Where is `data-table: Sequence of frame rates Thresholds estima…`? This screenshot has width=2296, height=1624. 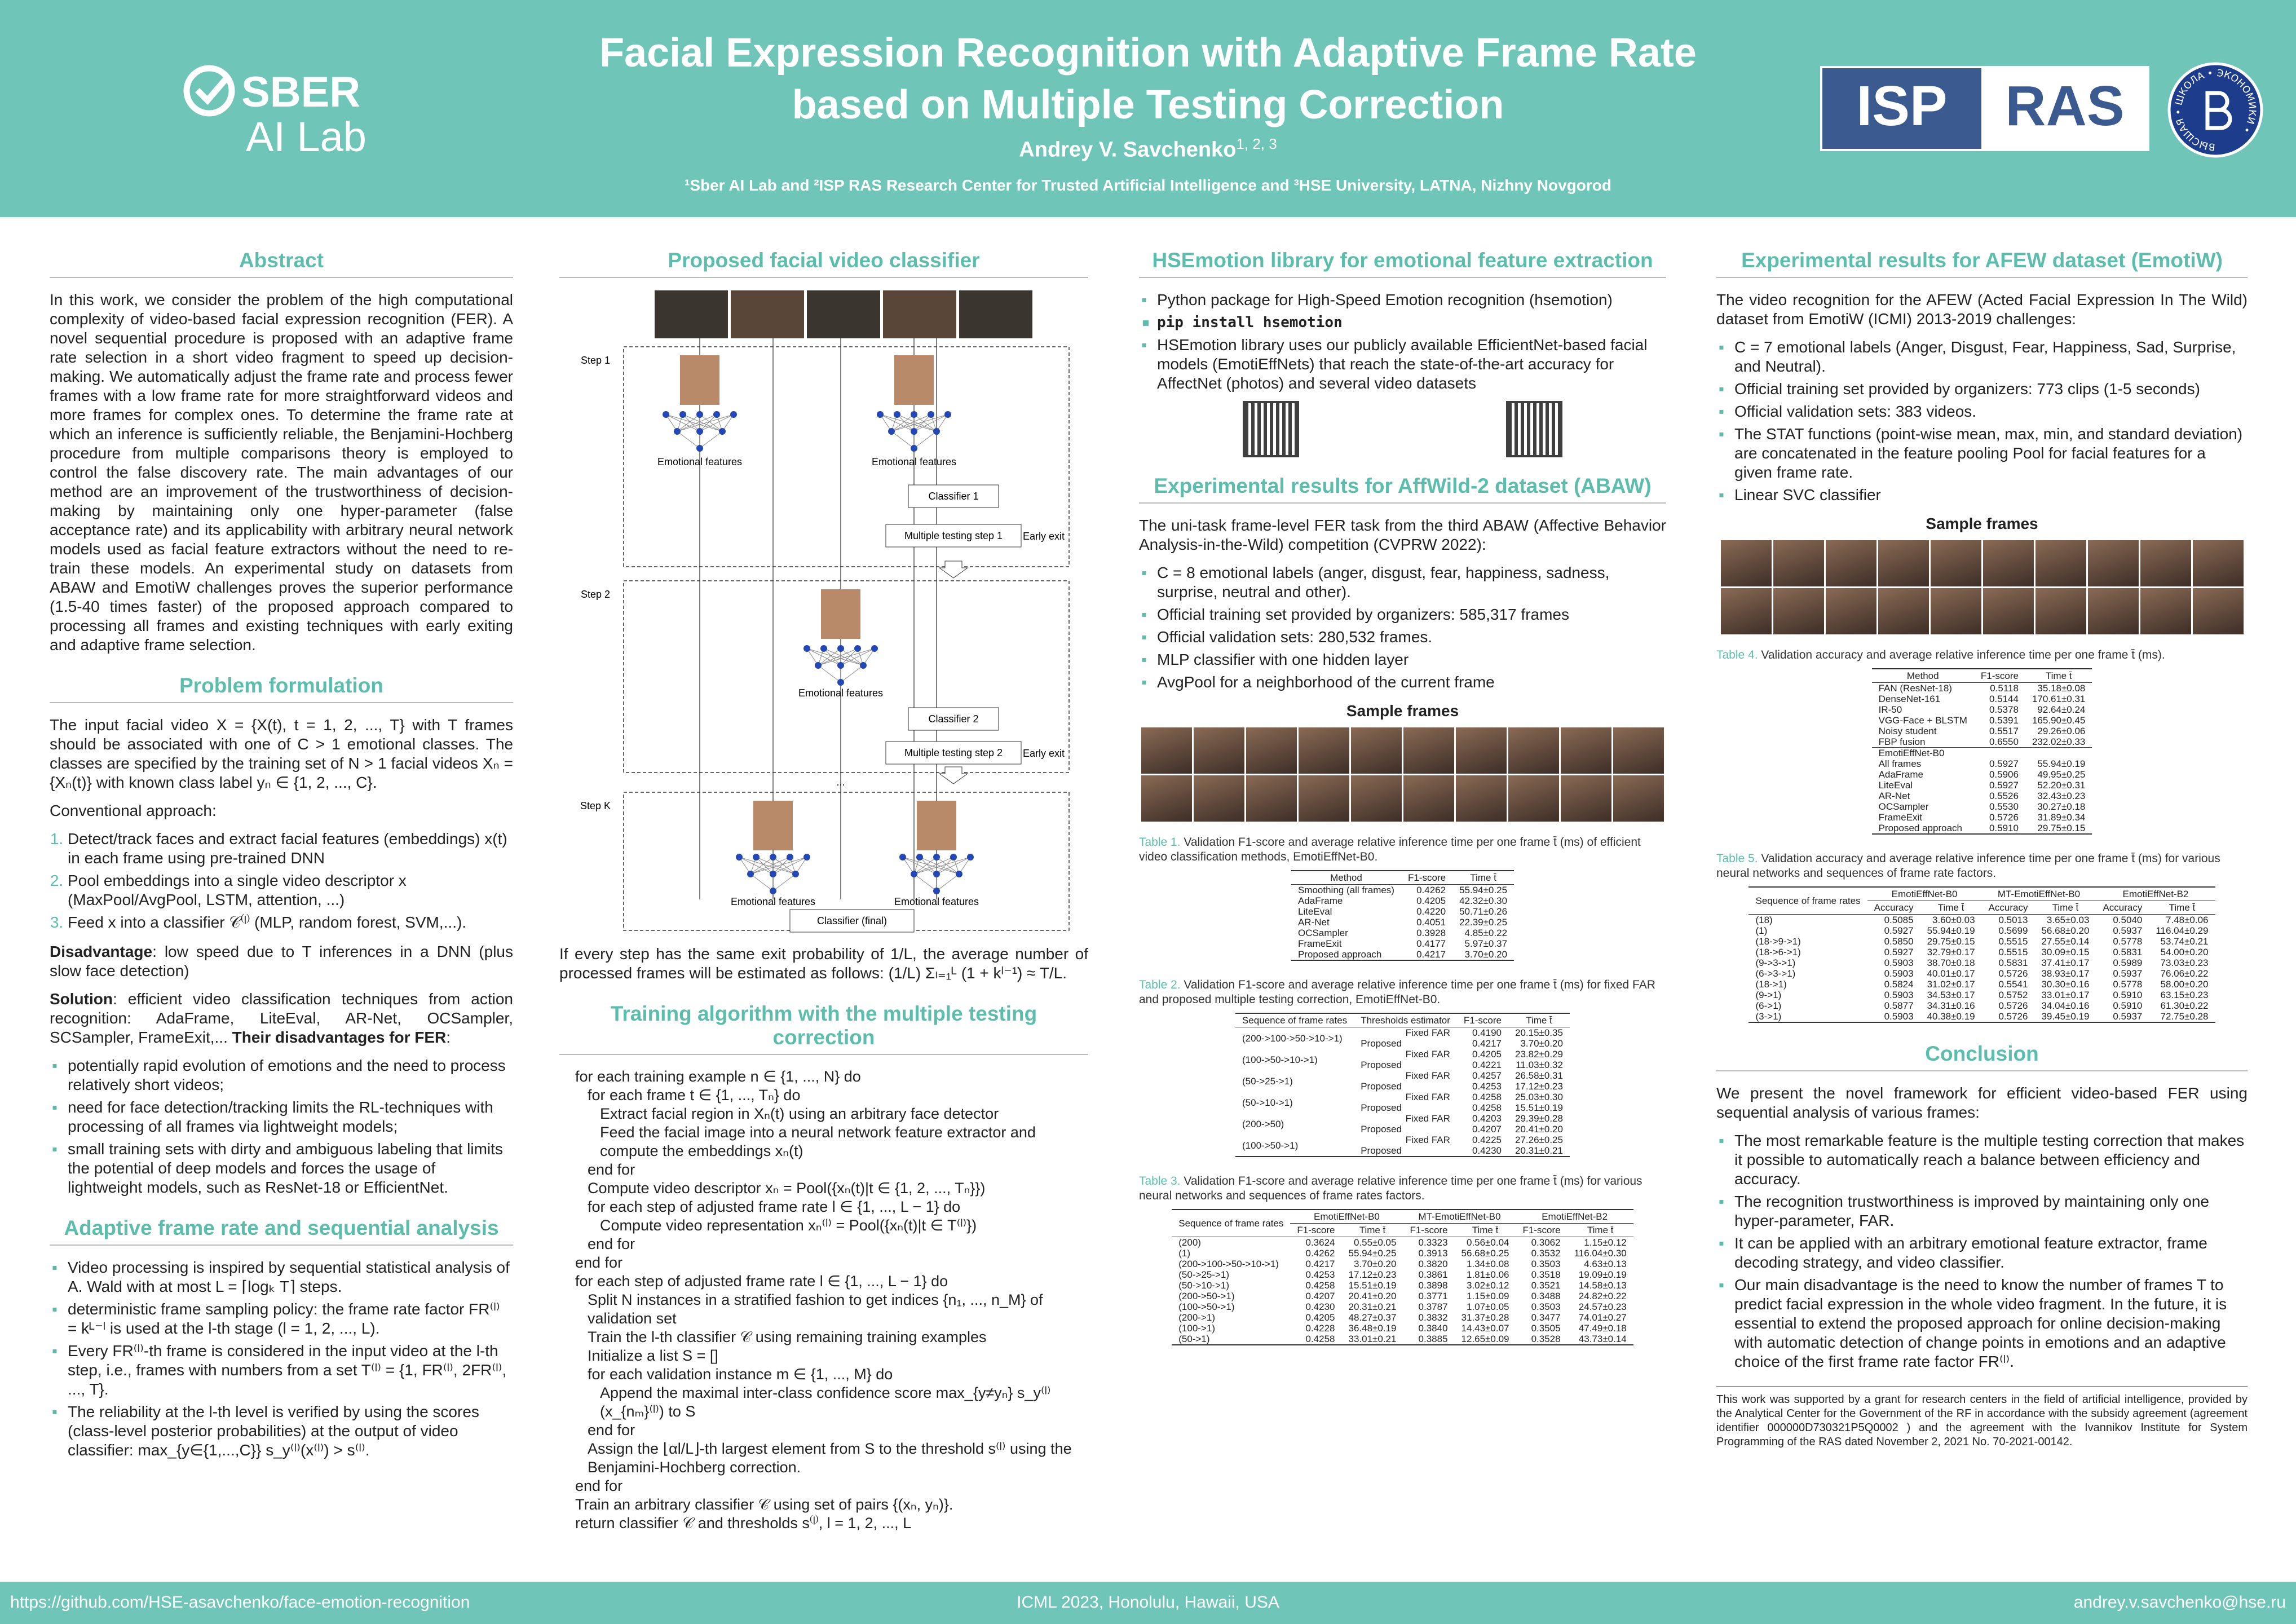 data-table: Sequence of frame rates Thresholds estima… is located at coordinates (1402, 1085).